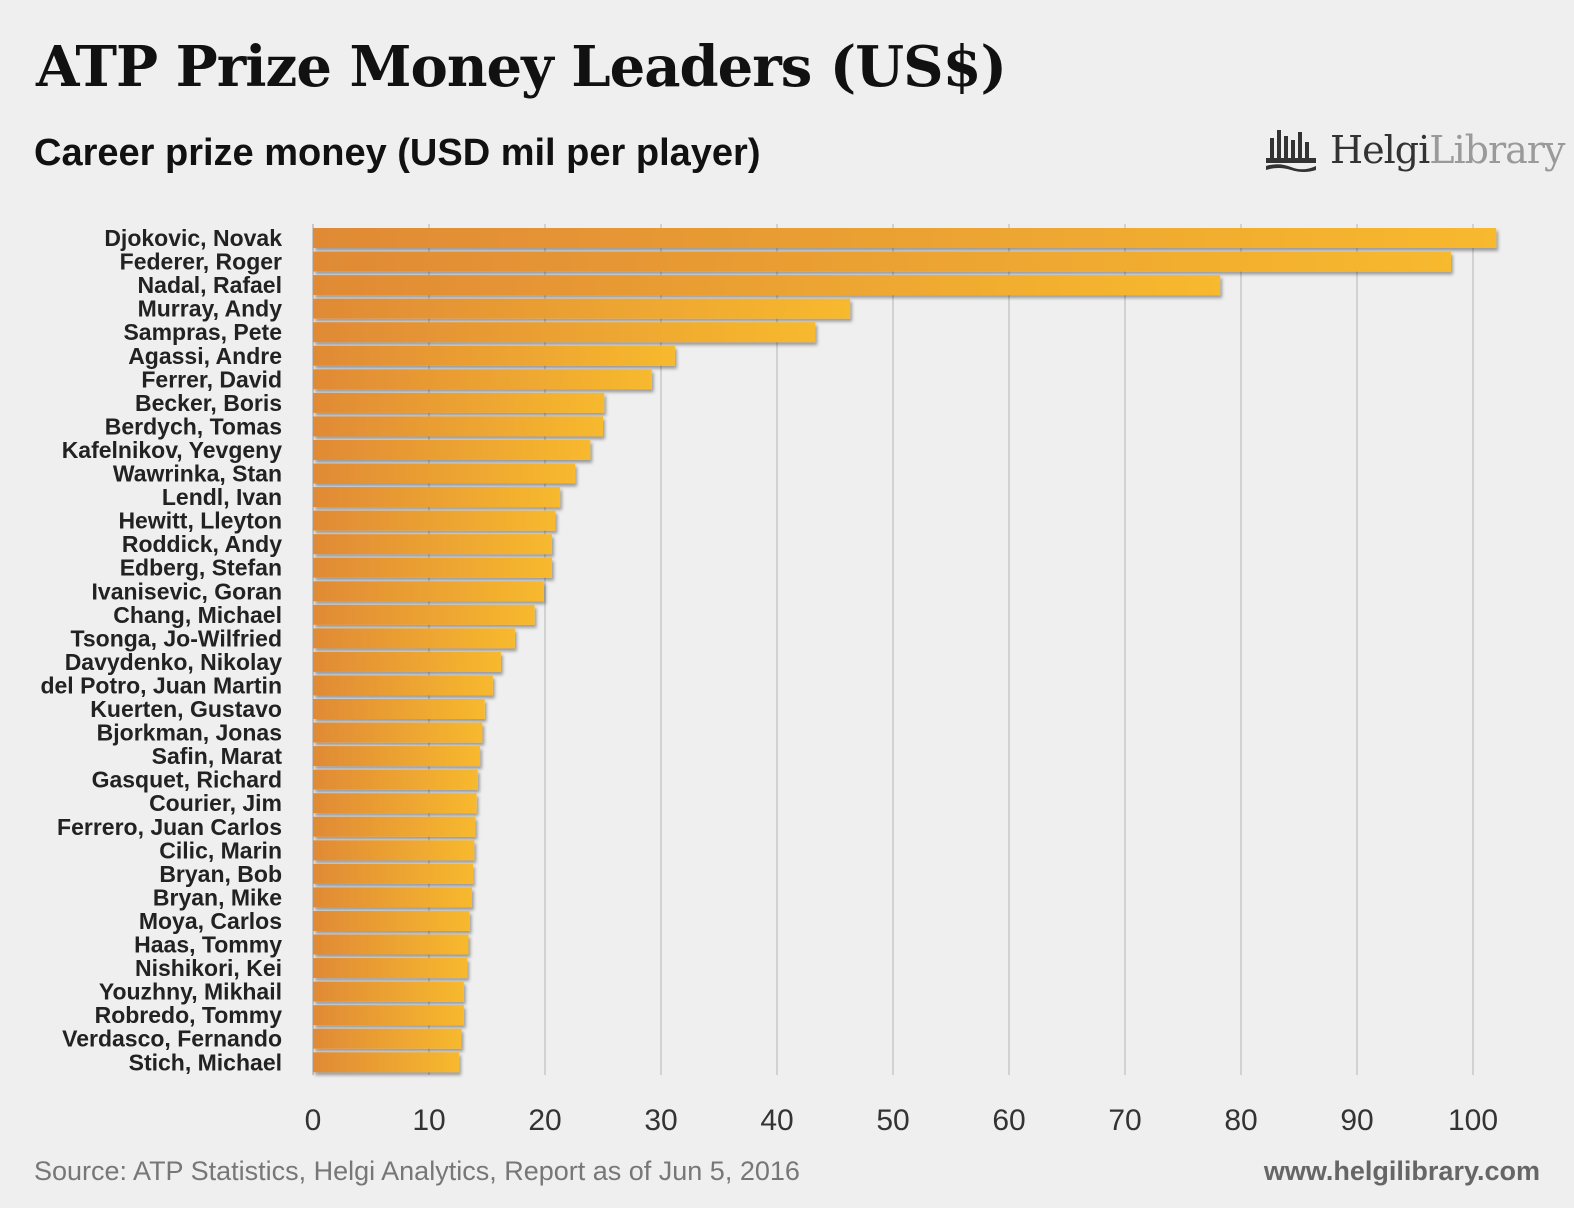 This screenshot has height=1208, width=1574. Describe the element at coordinates (169, 827) in the screenshot. I see `y-category-label: Ferrero, Juan Carlos` at that location.